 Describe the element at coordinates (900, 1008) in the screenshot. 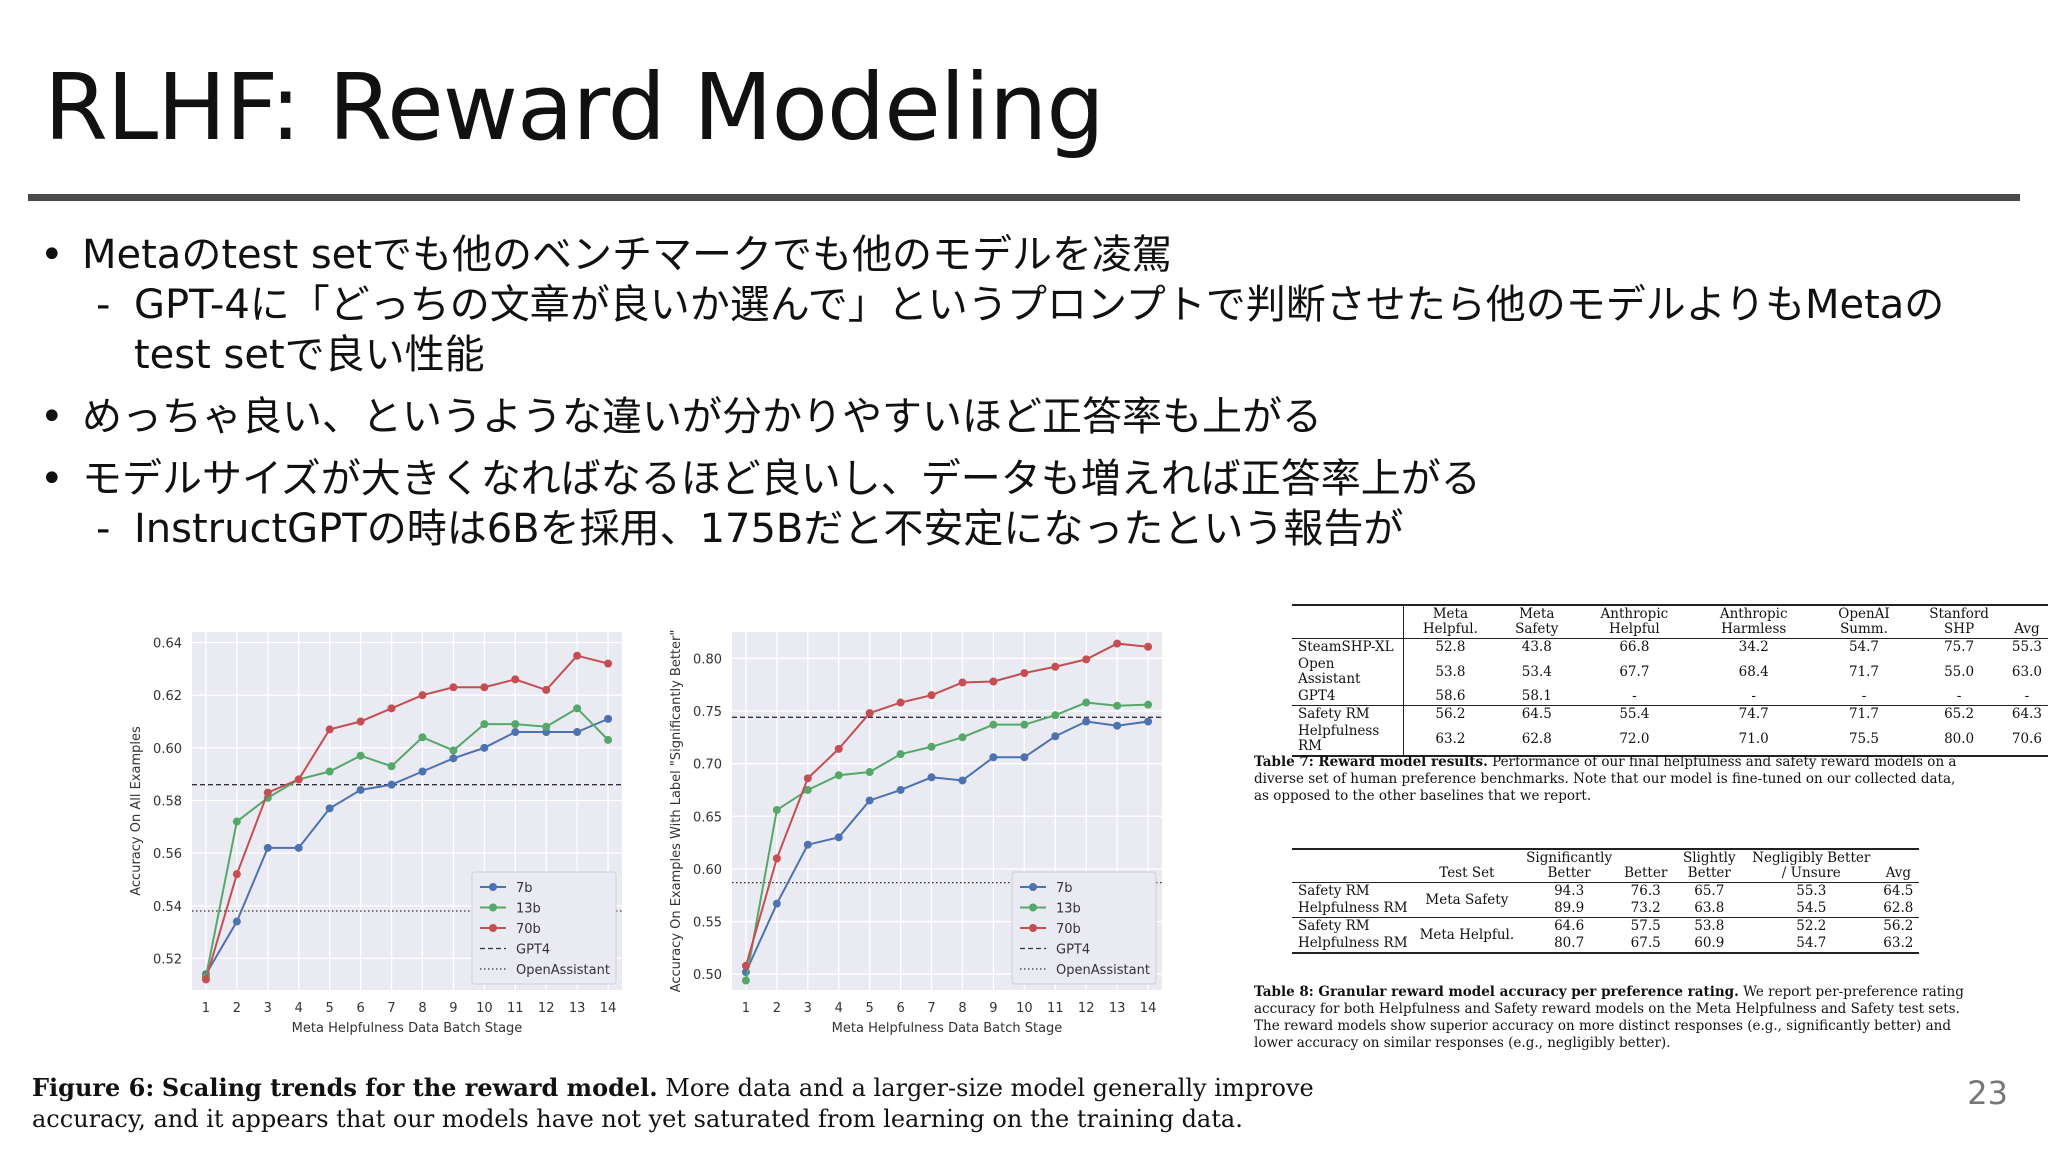

I see `x-tick-label: 6` at that location.